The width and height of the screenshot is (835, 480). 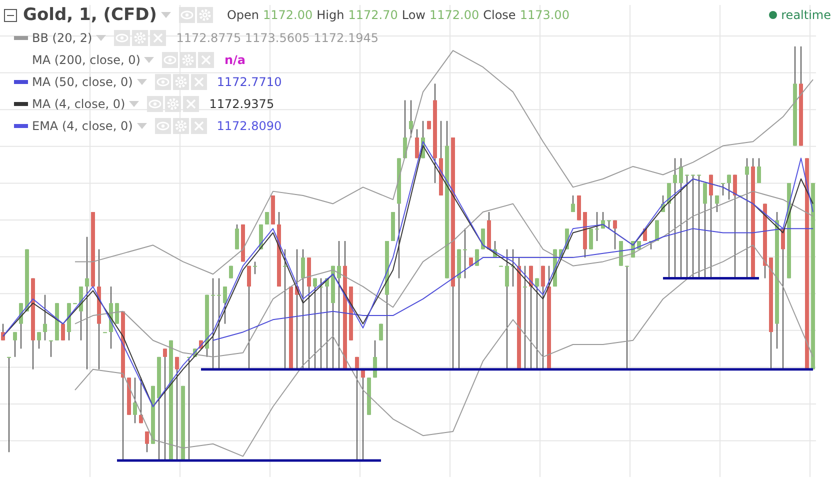 What do you see at coordinates (249, 82) in the screenshot?
I see `annotation: 1172.7710` at bounding box center [249, 82].